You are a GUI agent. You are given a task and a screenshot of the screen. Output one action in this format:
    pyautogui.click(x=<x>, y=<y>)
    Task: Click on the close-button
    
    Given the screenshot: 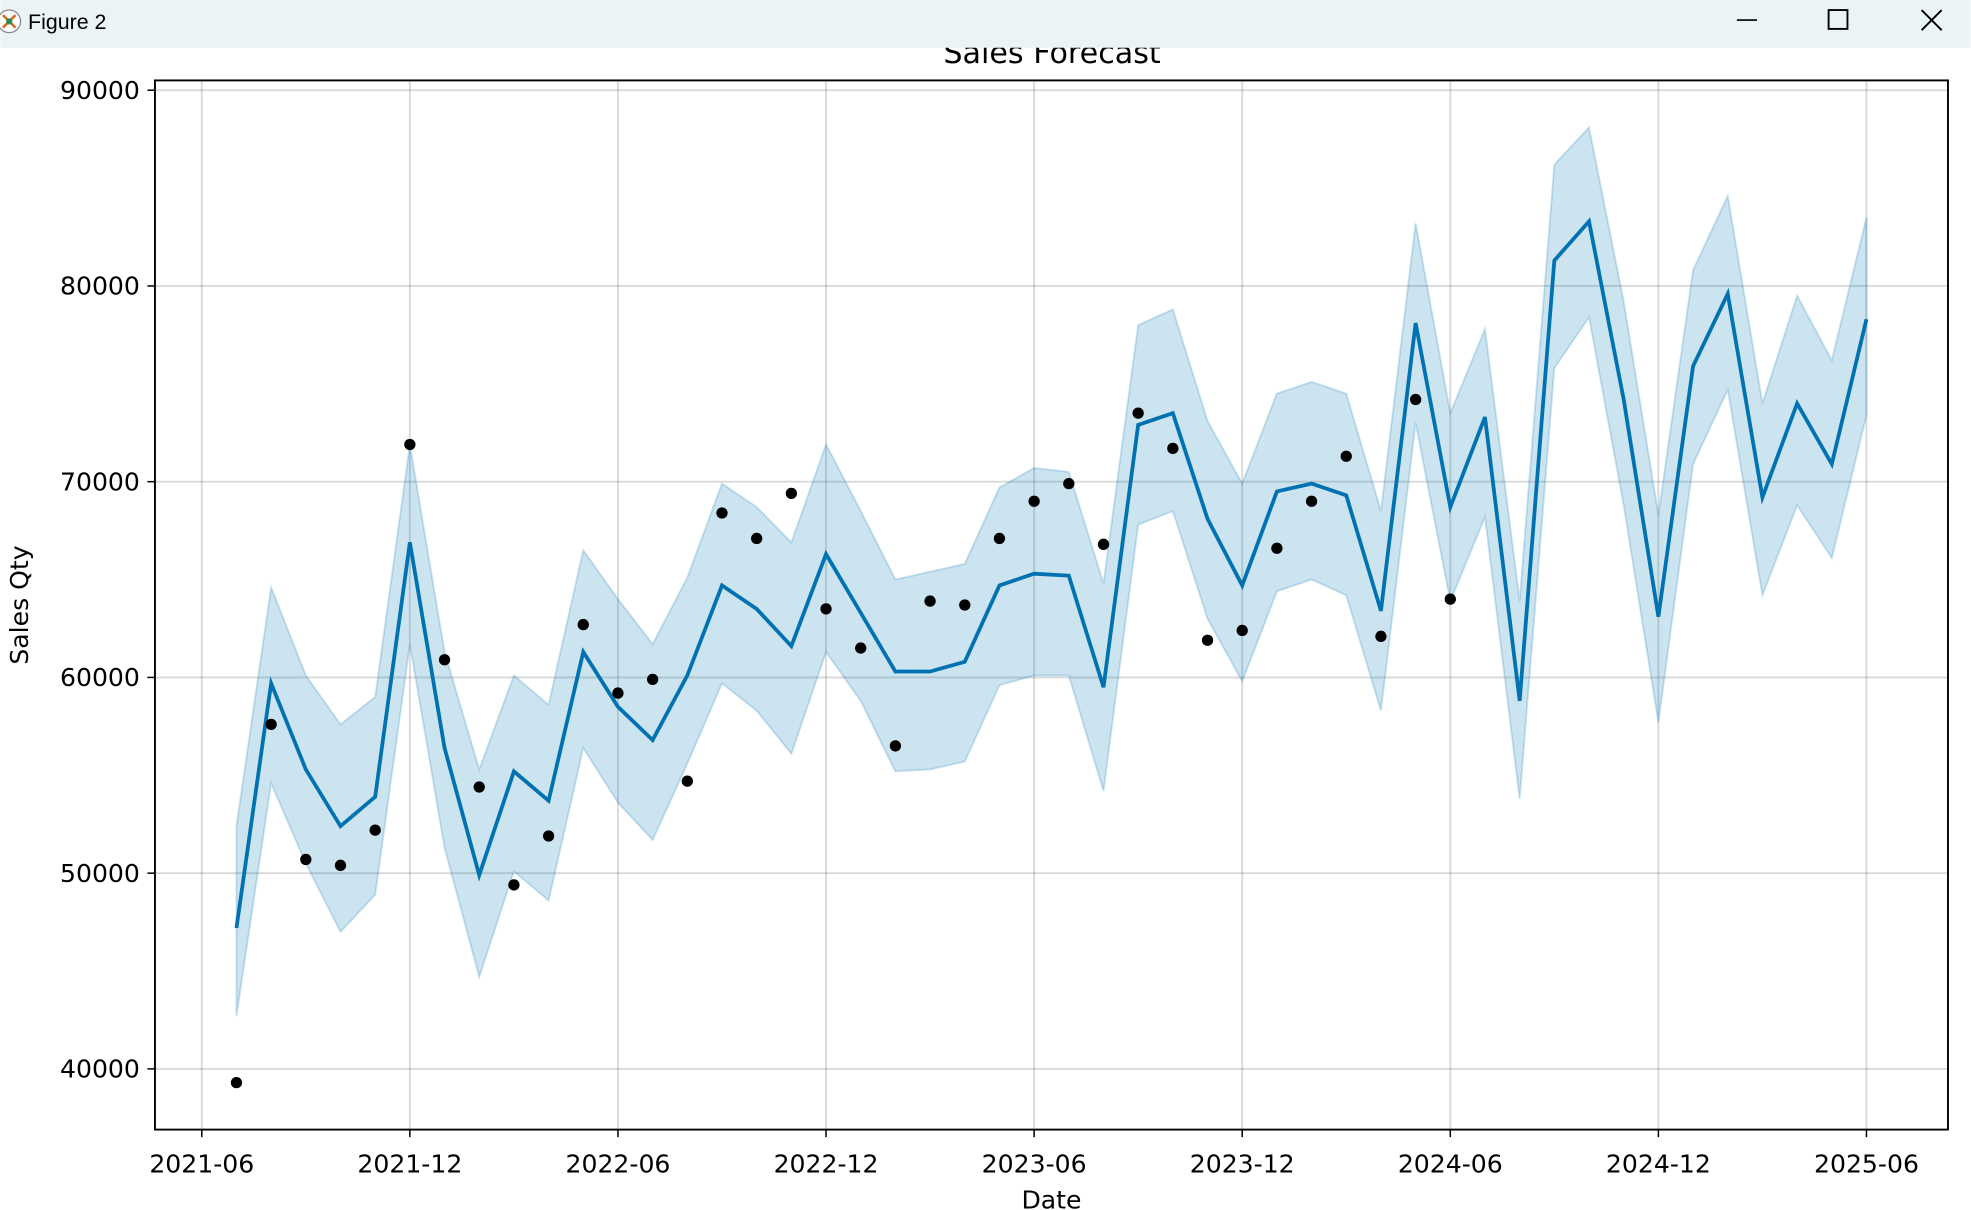 What is the action you would take?
    pyautogui.click(x=1935, y=21)
    